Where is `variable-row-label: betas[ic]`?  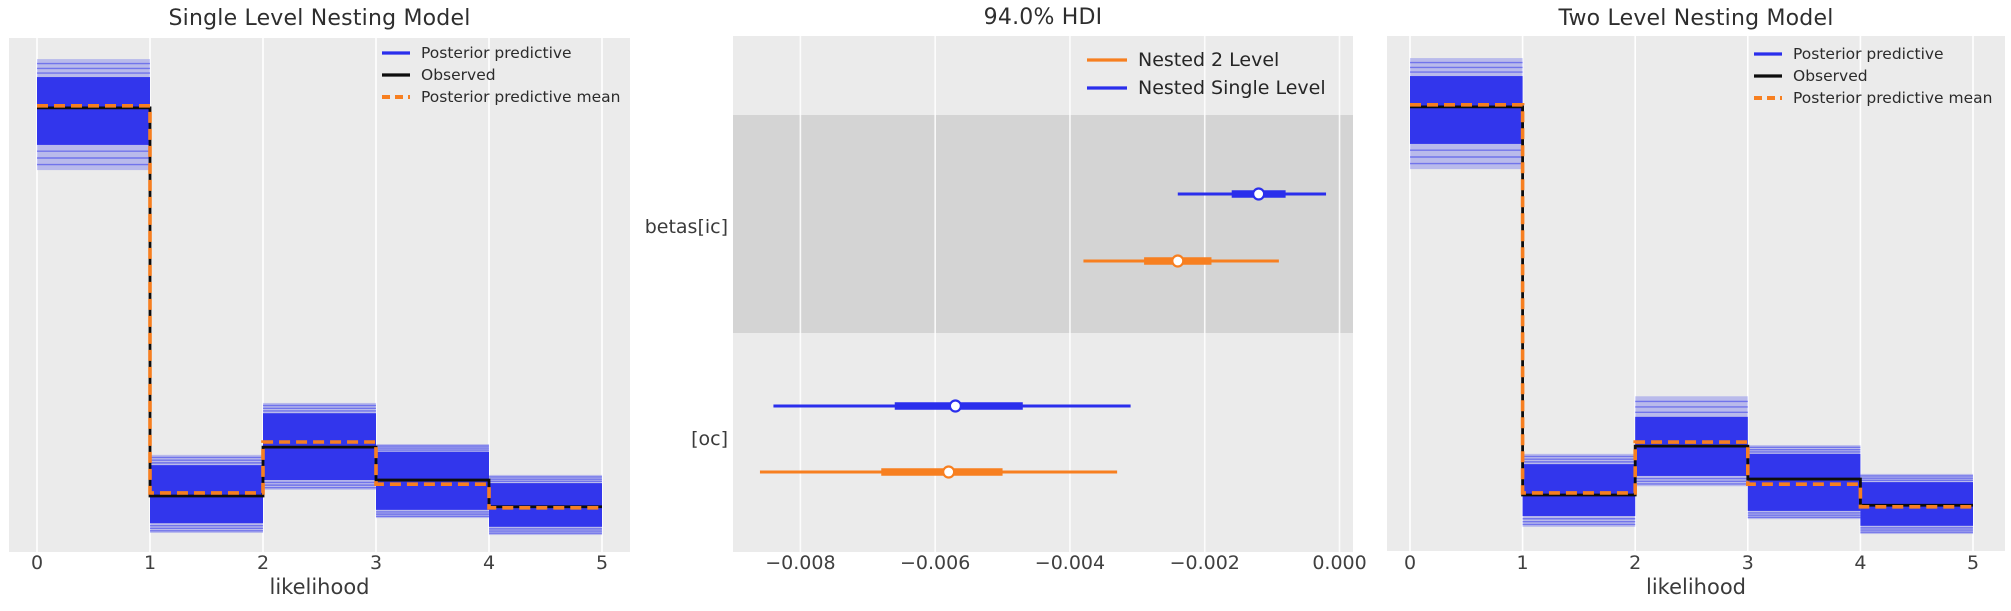 variable-row-label: betas[ic] is located at coordinates (686, 227).